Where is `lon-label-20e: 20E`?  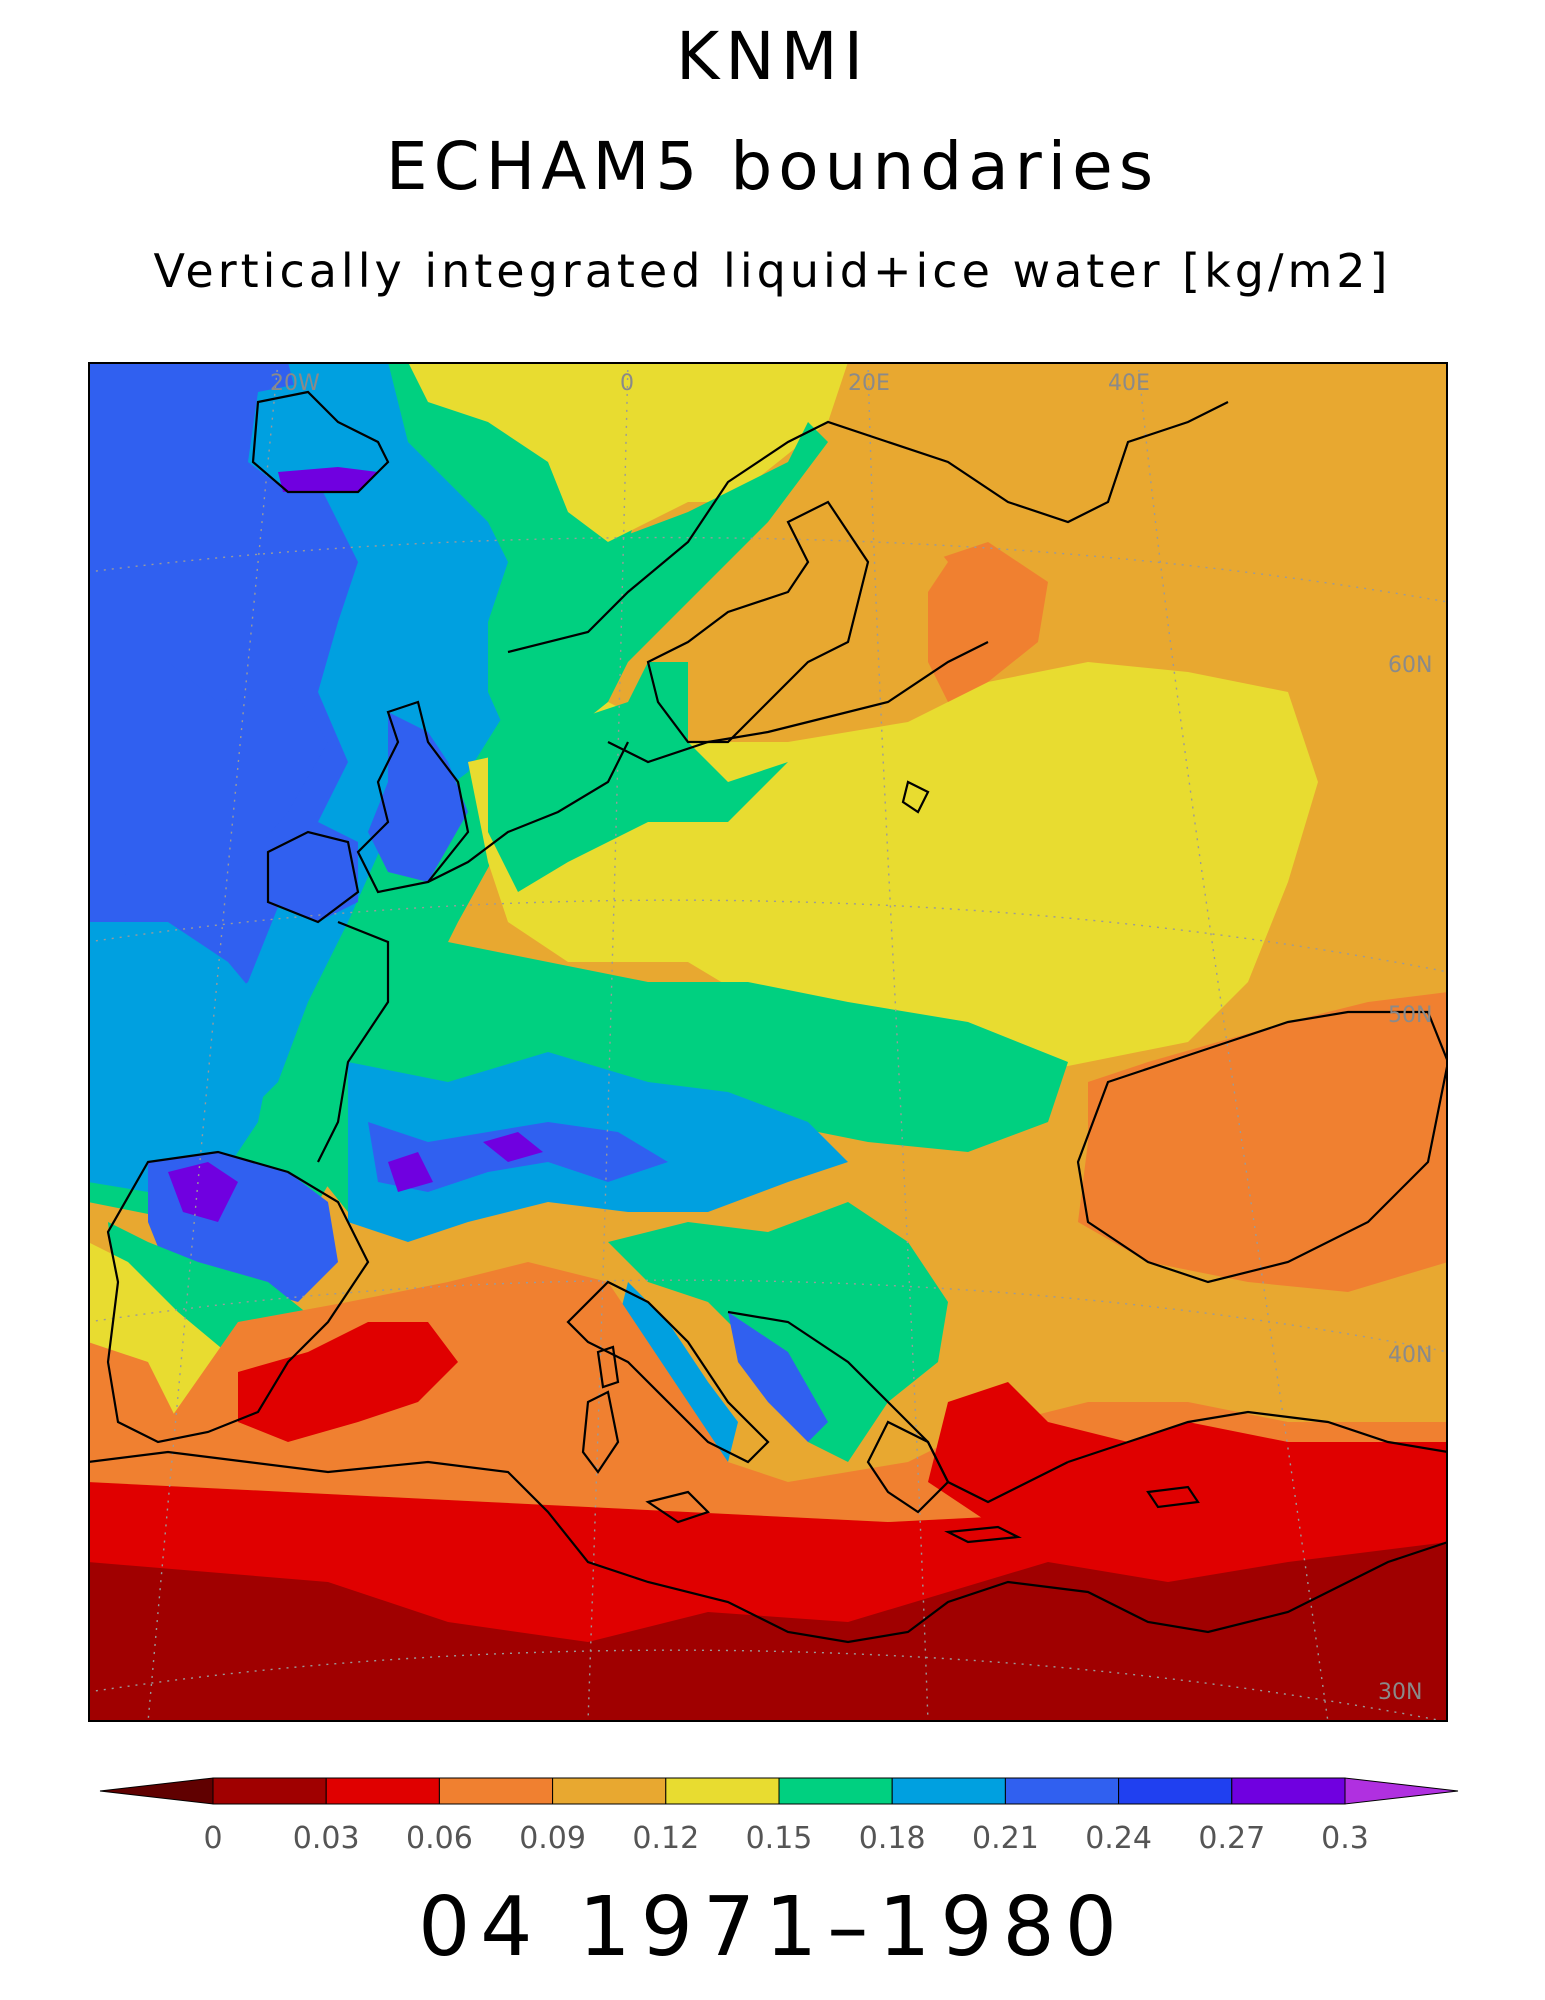 lon-label-20e: 20E is located at coordinates (869, 383).